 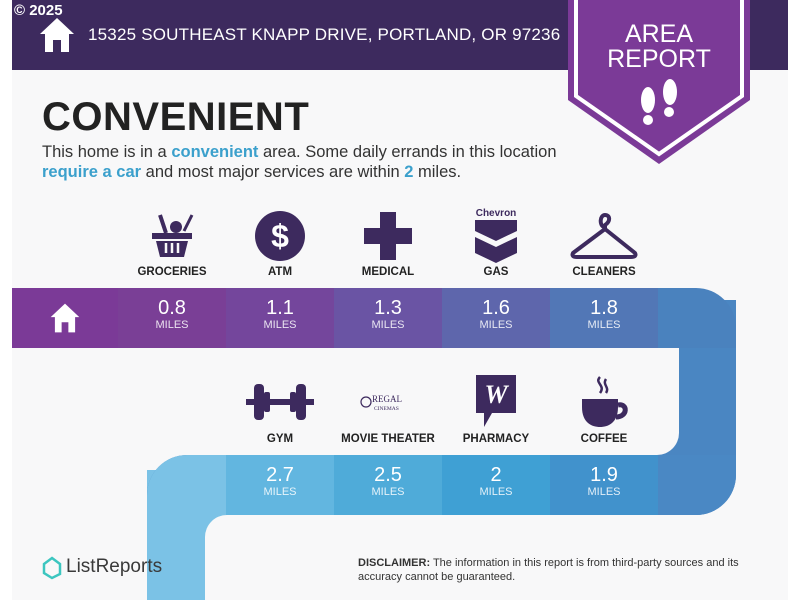 I want to click on distance-value: 1.9, so click(x=604, y=475).